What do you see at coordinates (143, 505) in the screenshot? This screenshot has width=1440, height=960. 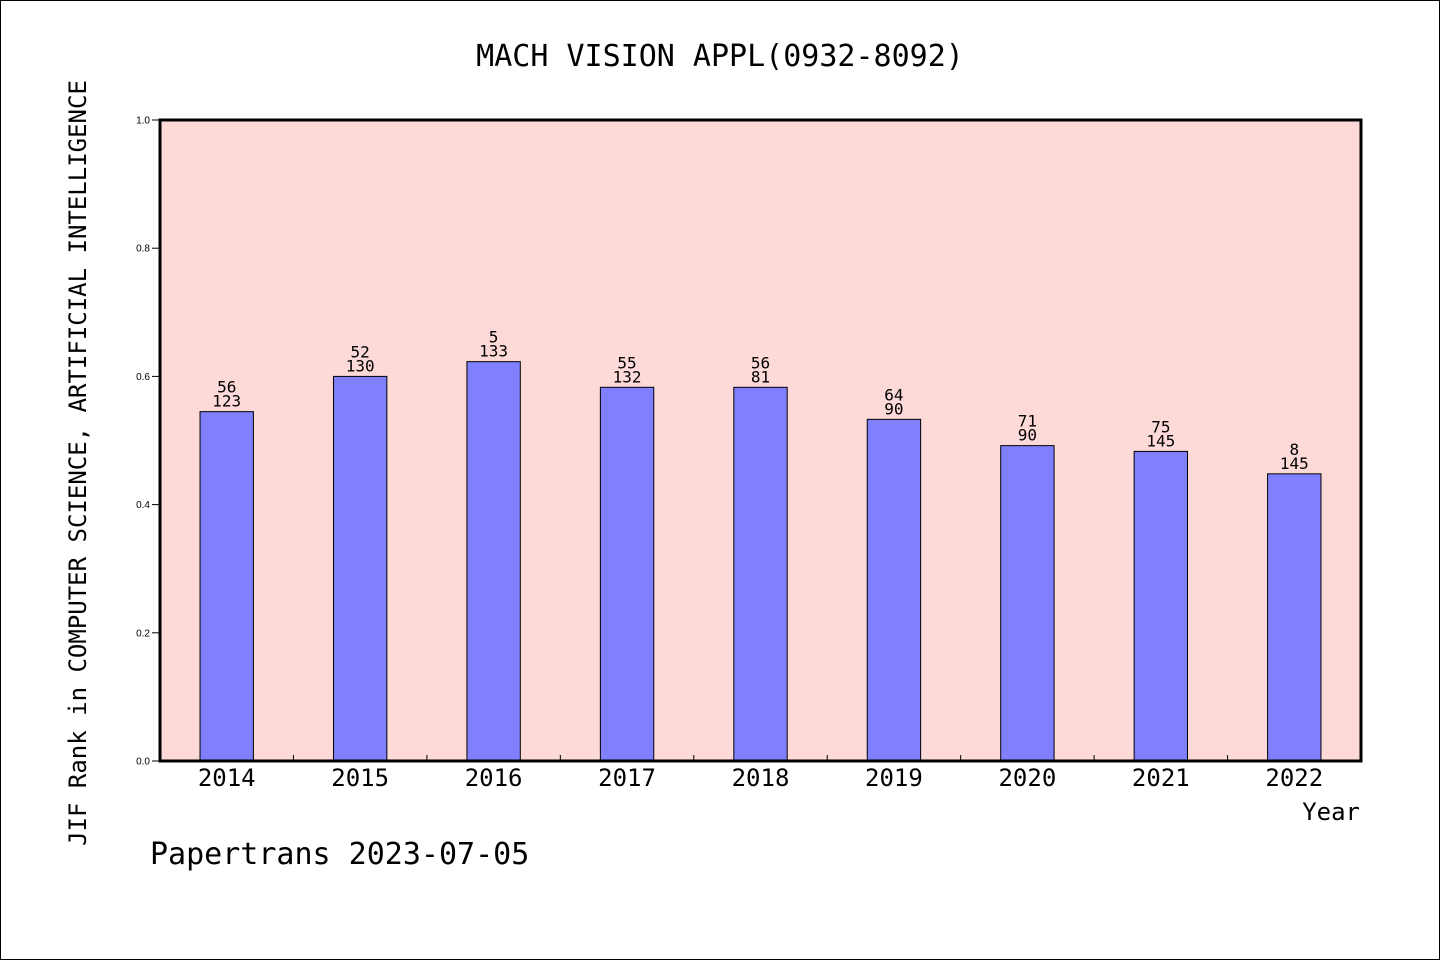 I see `y-tick-label: 0.4` at bounding box center [143, 505].